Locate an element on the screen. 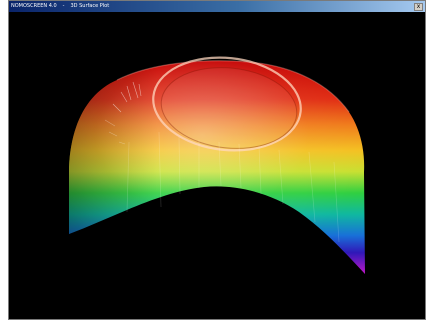  view-name: 3D Surface Plot is located at coordinates (90, 6).